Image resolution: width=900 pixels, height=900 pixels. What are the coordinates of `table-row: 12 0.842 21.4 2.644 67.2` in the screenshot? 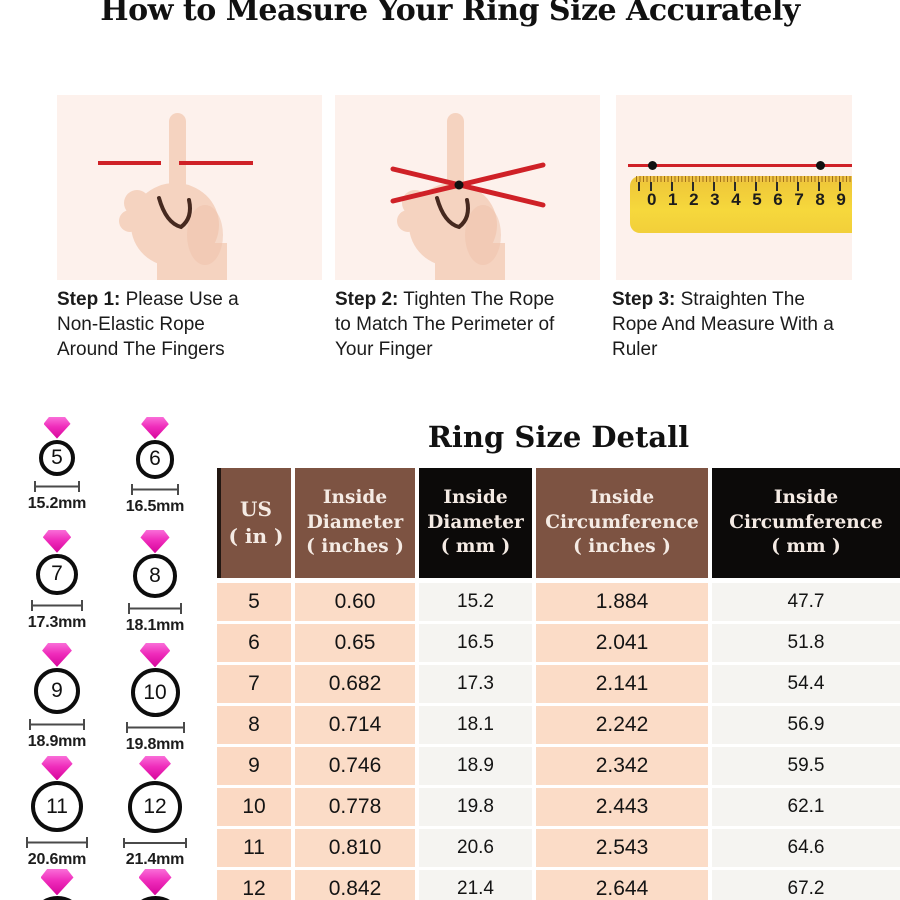 It's located at (558, 885).